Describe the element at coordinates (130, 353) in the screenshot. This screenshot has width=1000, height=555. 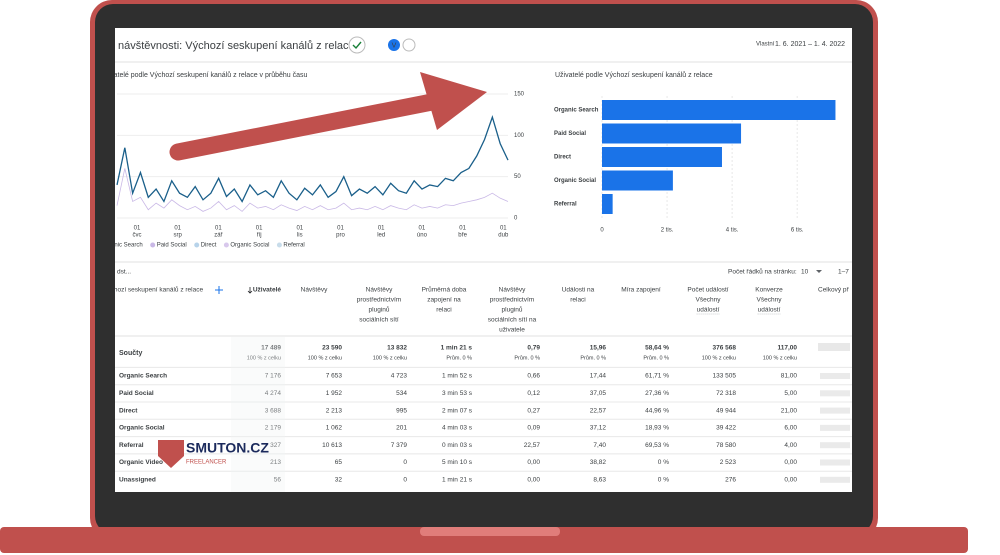
I see `totals-label: Součty` at that location.